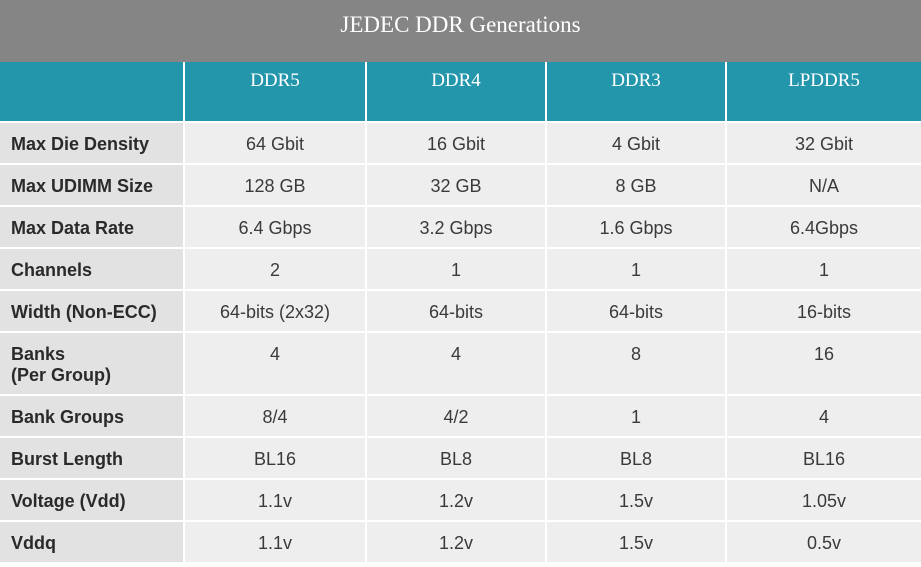 The width and height of the screenshot is (921, 567). I want to click on table-row: Vddq 1.1v 1.2v 1.5v 0.5v, so click(460, 543).